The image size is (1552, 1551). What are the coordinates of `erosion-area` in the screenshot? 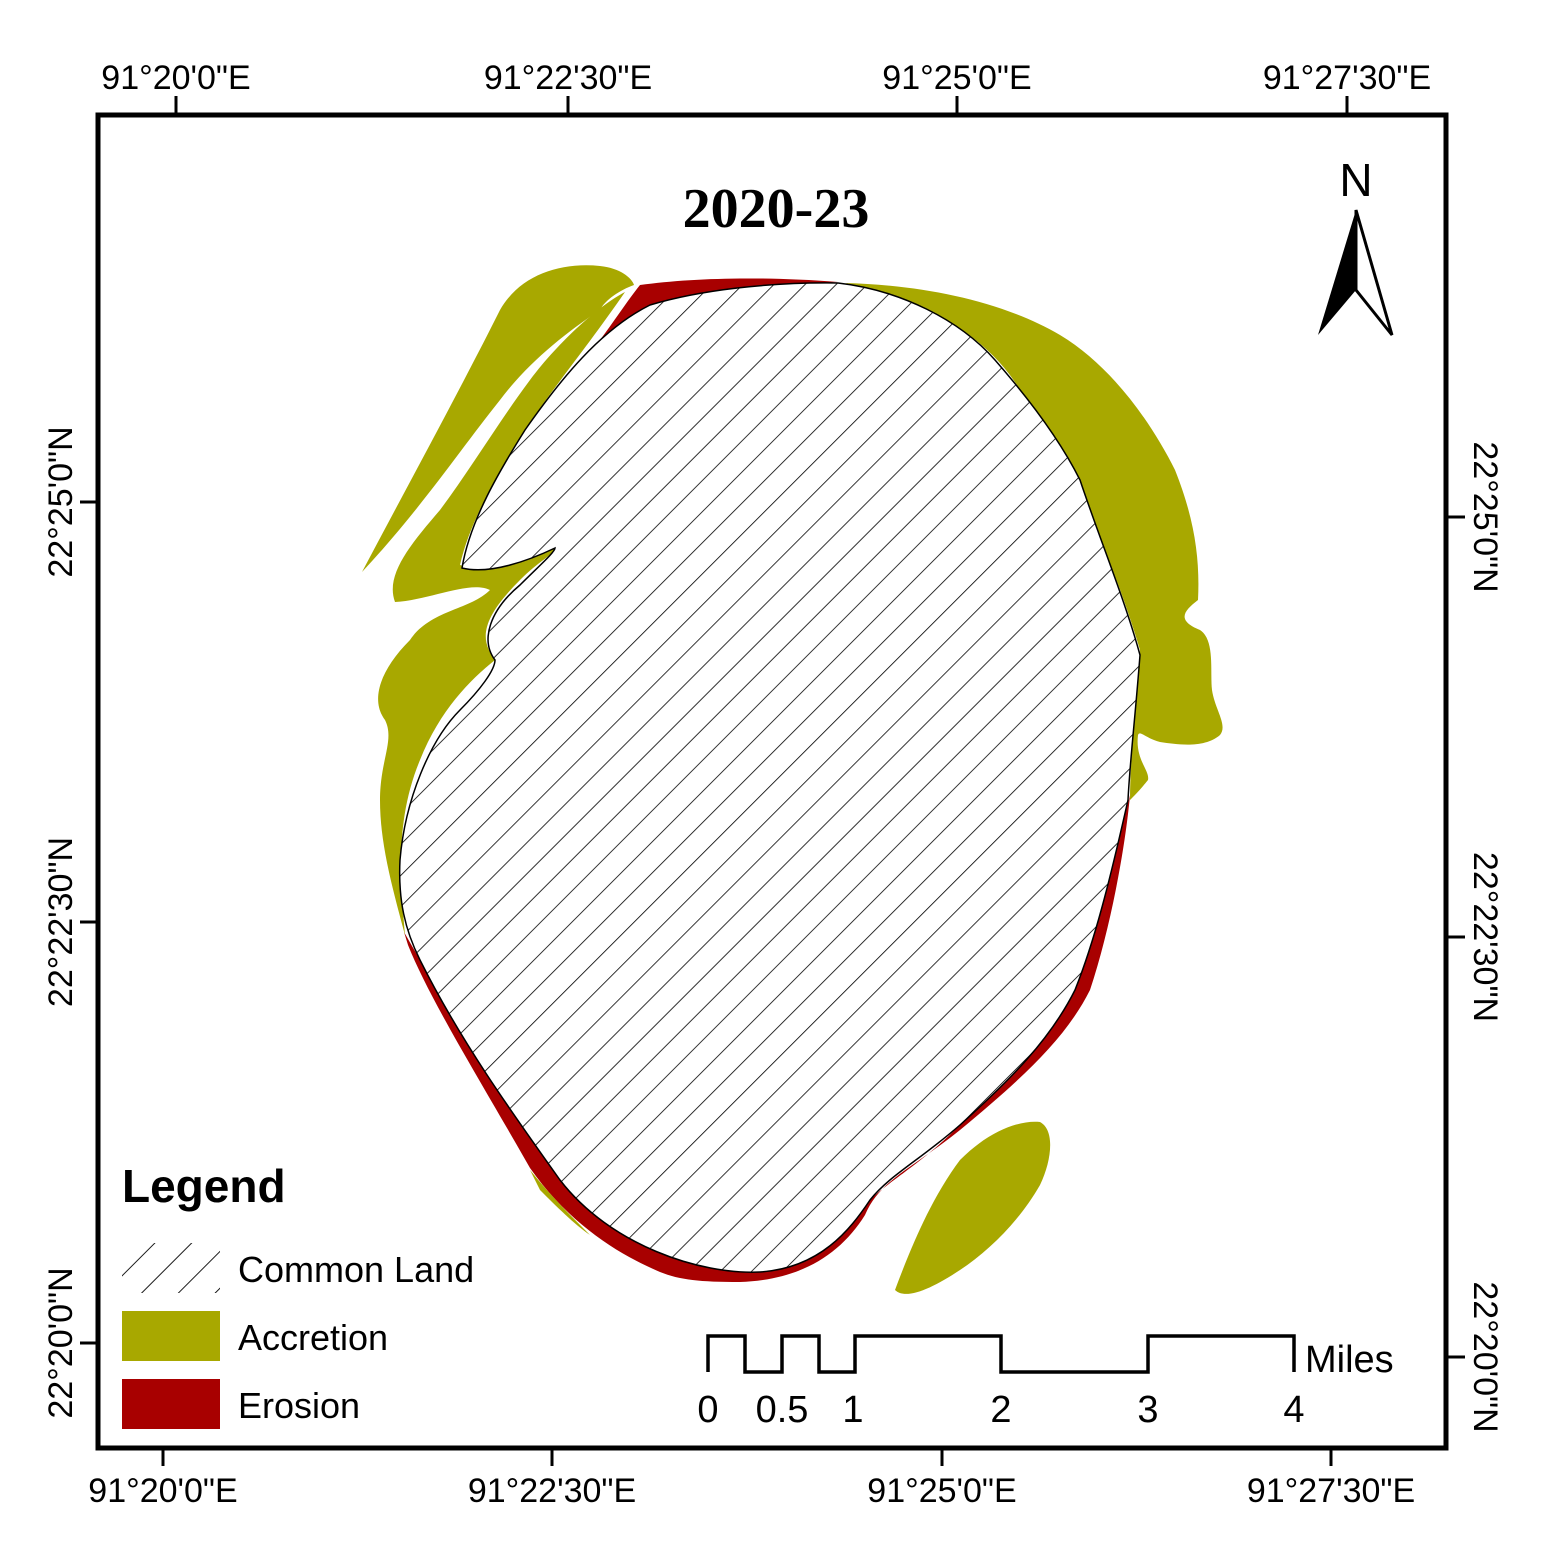 It's located at (719, 309).